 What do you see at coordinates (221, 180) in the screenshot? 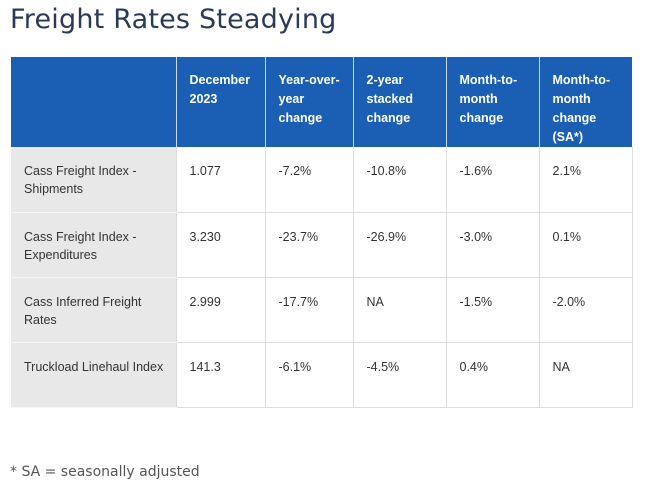
I see `table-cell: 1.077` at bounding box center [221, 180].